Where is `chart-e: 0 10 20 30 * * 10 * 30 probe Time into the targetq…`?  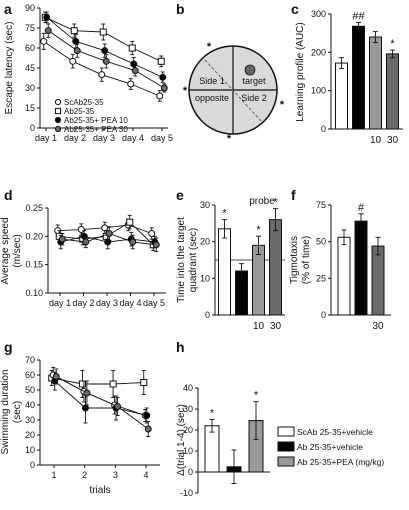
chart-e: 0 10 20 30 * * 10 * 30 probe Time into the targetq… is located at coordinates (230, 264).